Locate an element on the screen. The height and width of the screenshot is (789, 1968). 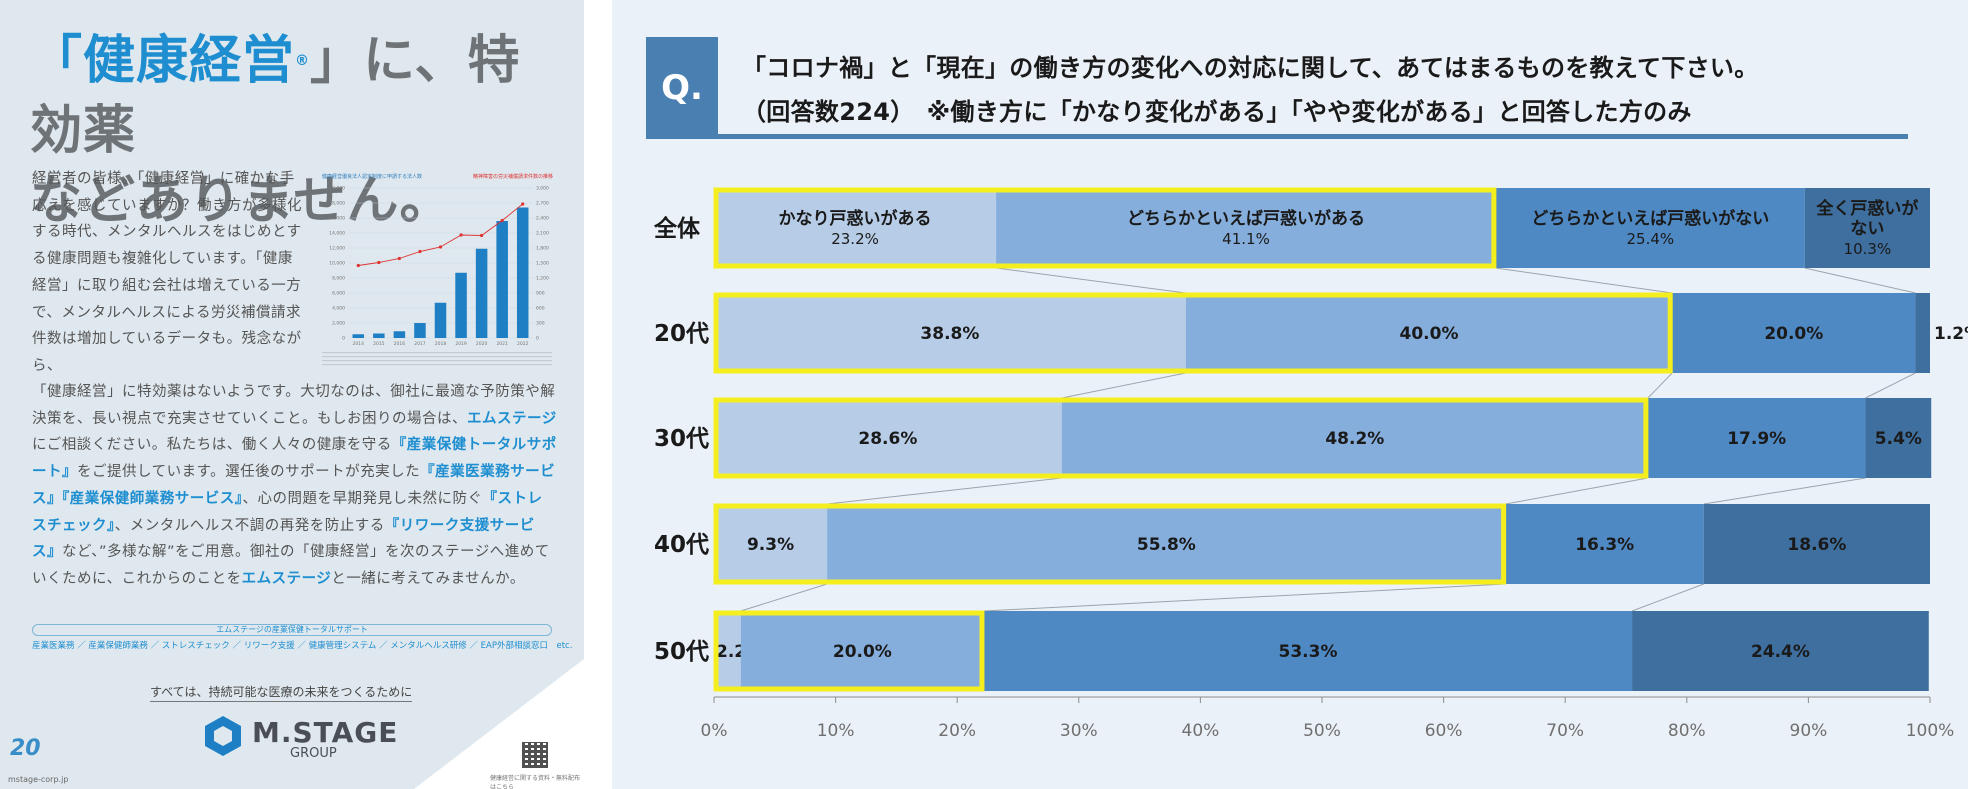
category-label: 30代 is located at coordinates (681, 439).